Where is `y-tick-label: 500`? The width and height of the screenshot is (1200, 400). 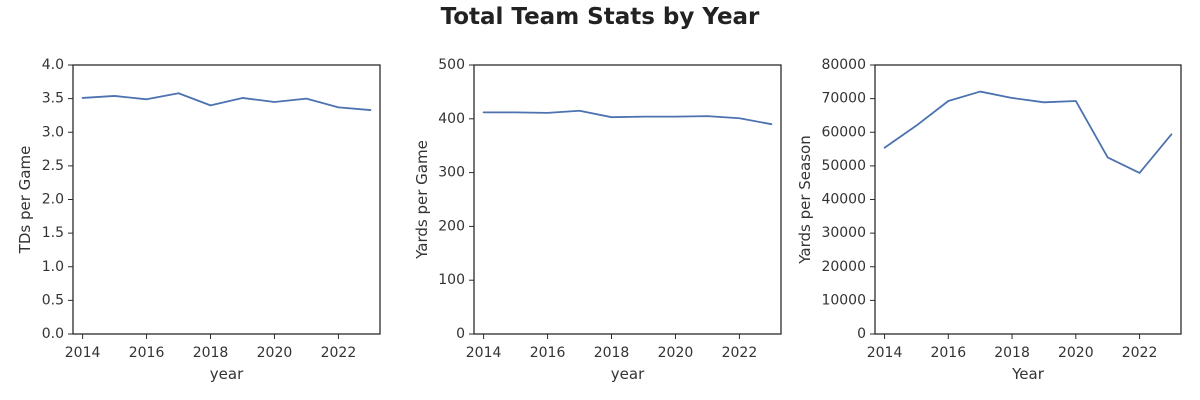 y-tick-label: 500 is located at coordinates (451, 65).